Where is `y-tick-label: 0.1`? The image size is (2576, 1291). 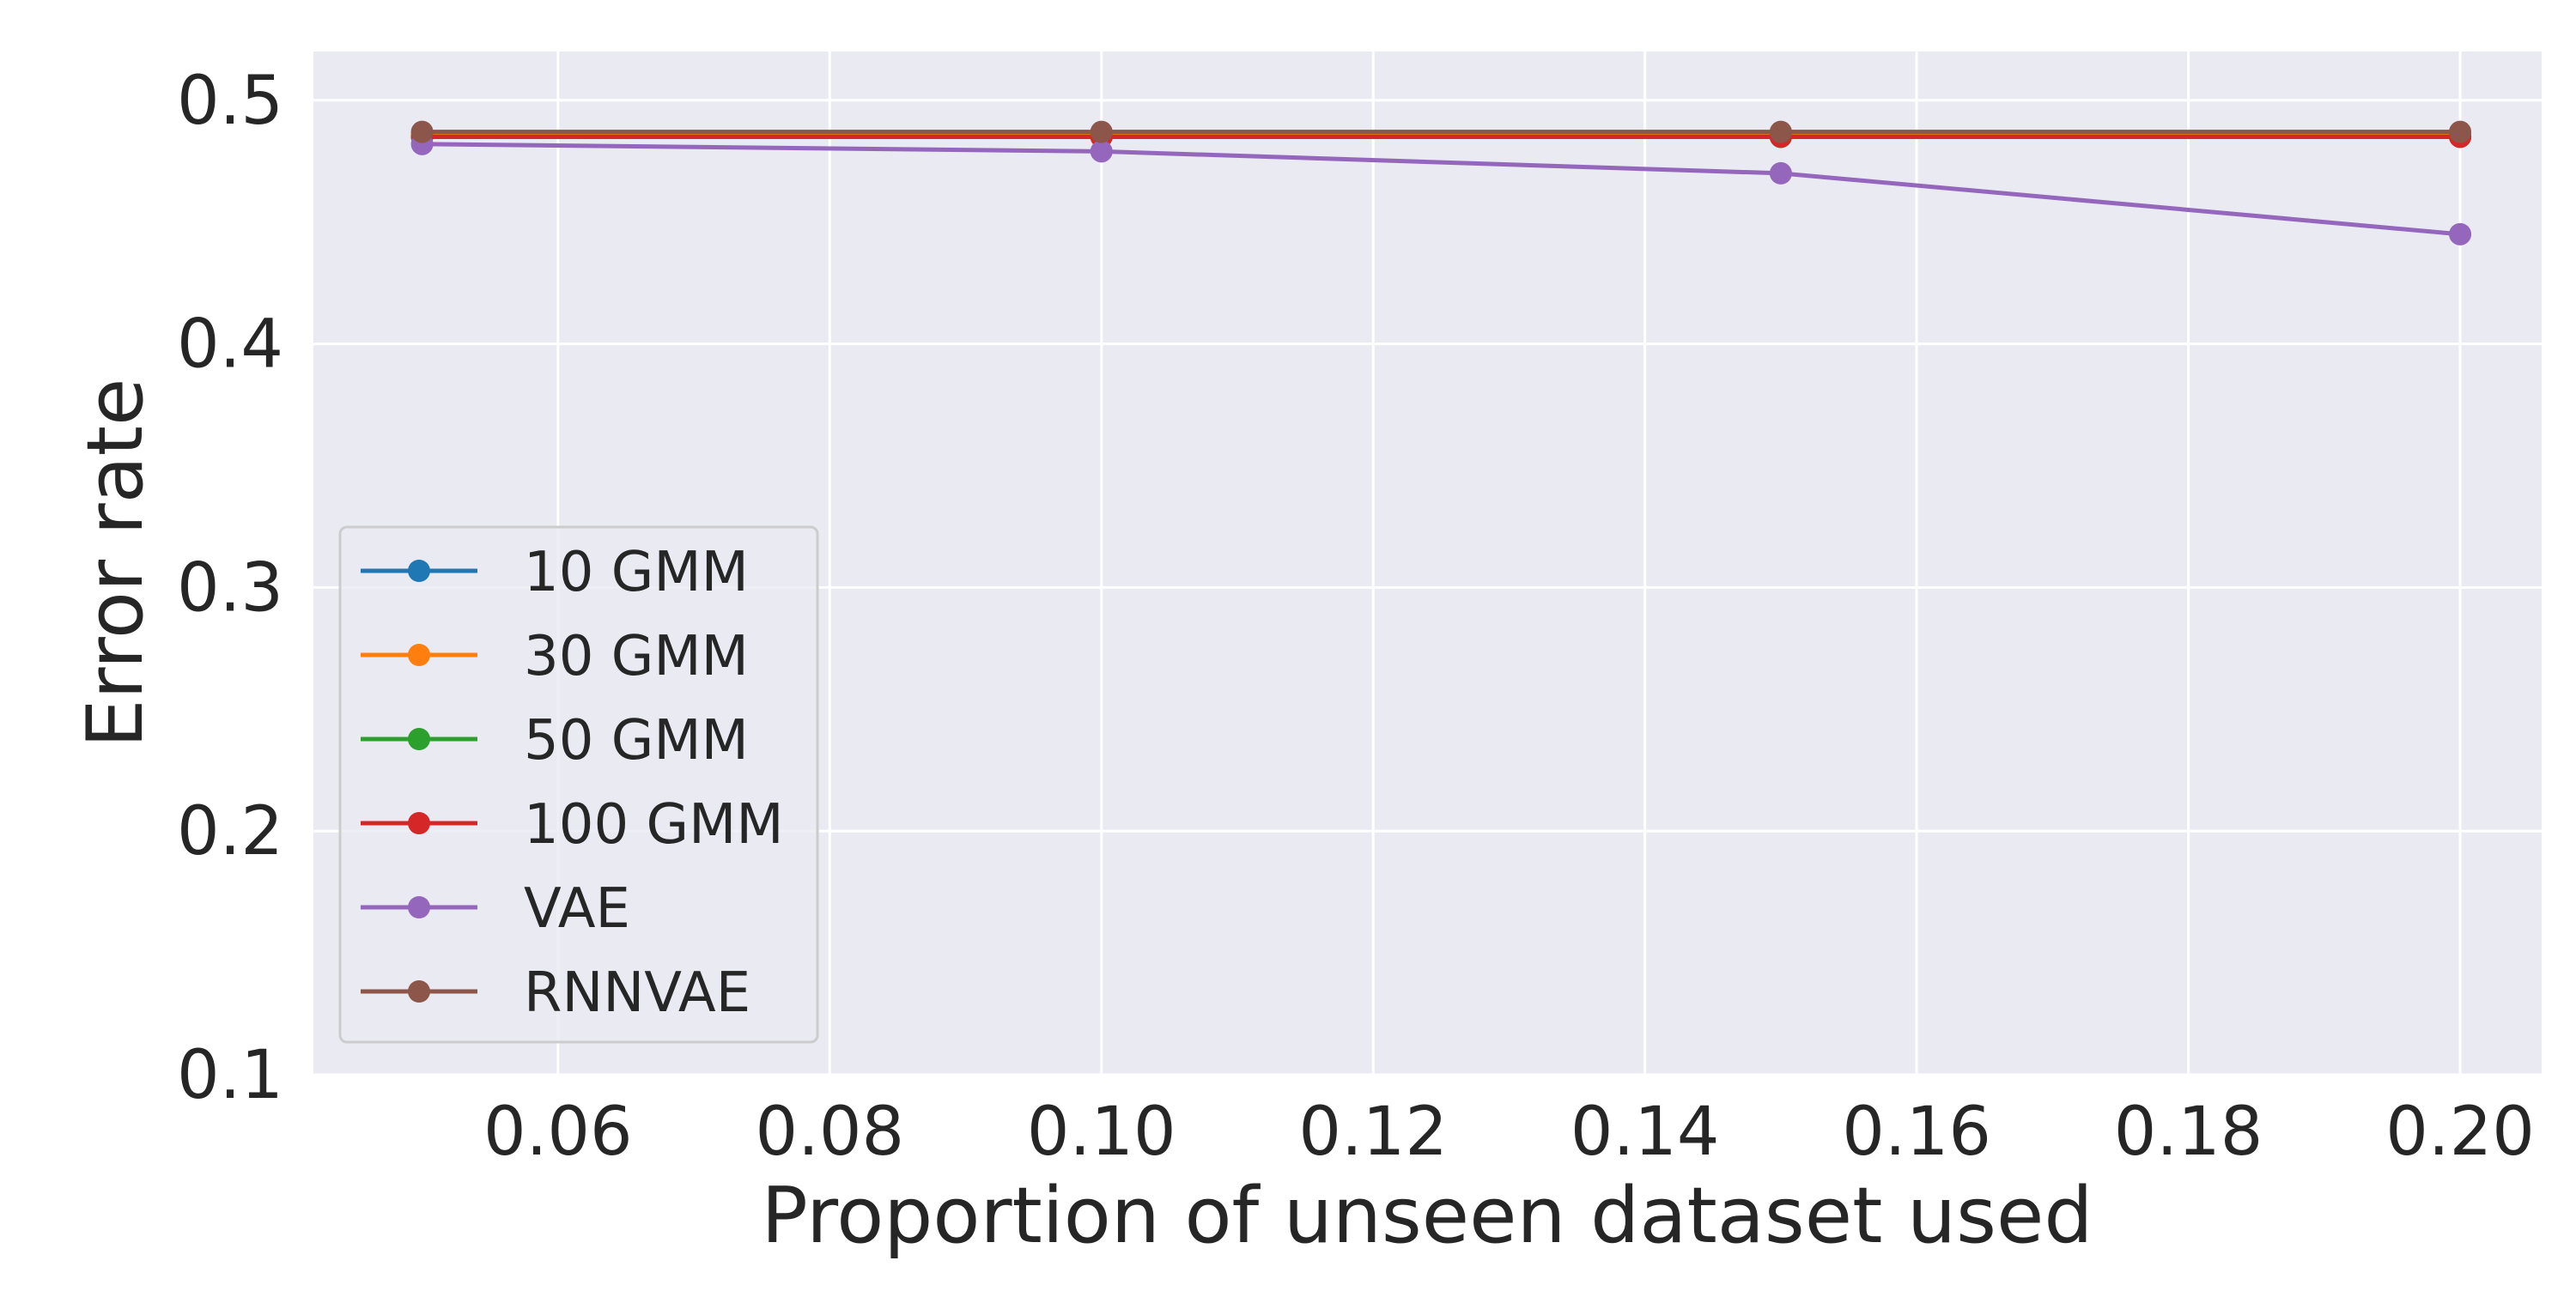
y-tick-label: 0.1 is located at coordinates (230, 1075).